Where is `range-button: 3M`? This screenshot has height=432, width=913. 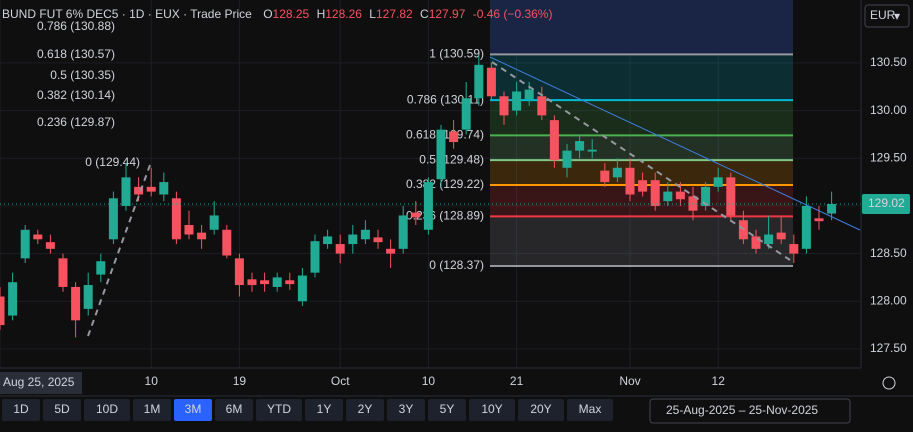
range-button: 3M is located at coordinates (193, 409).